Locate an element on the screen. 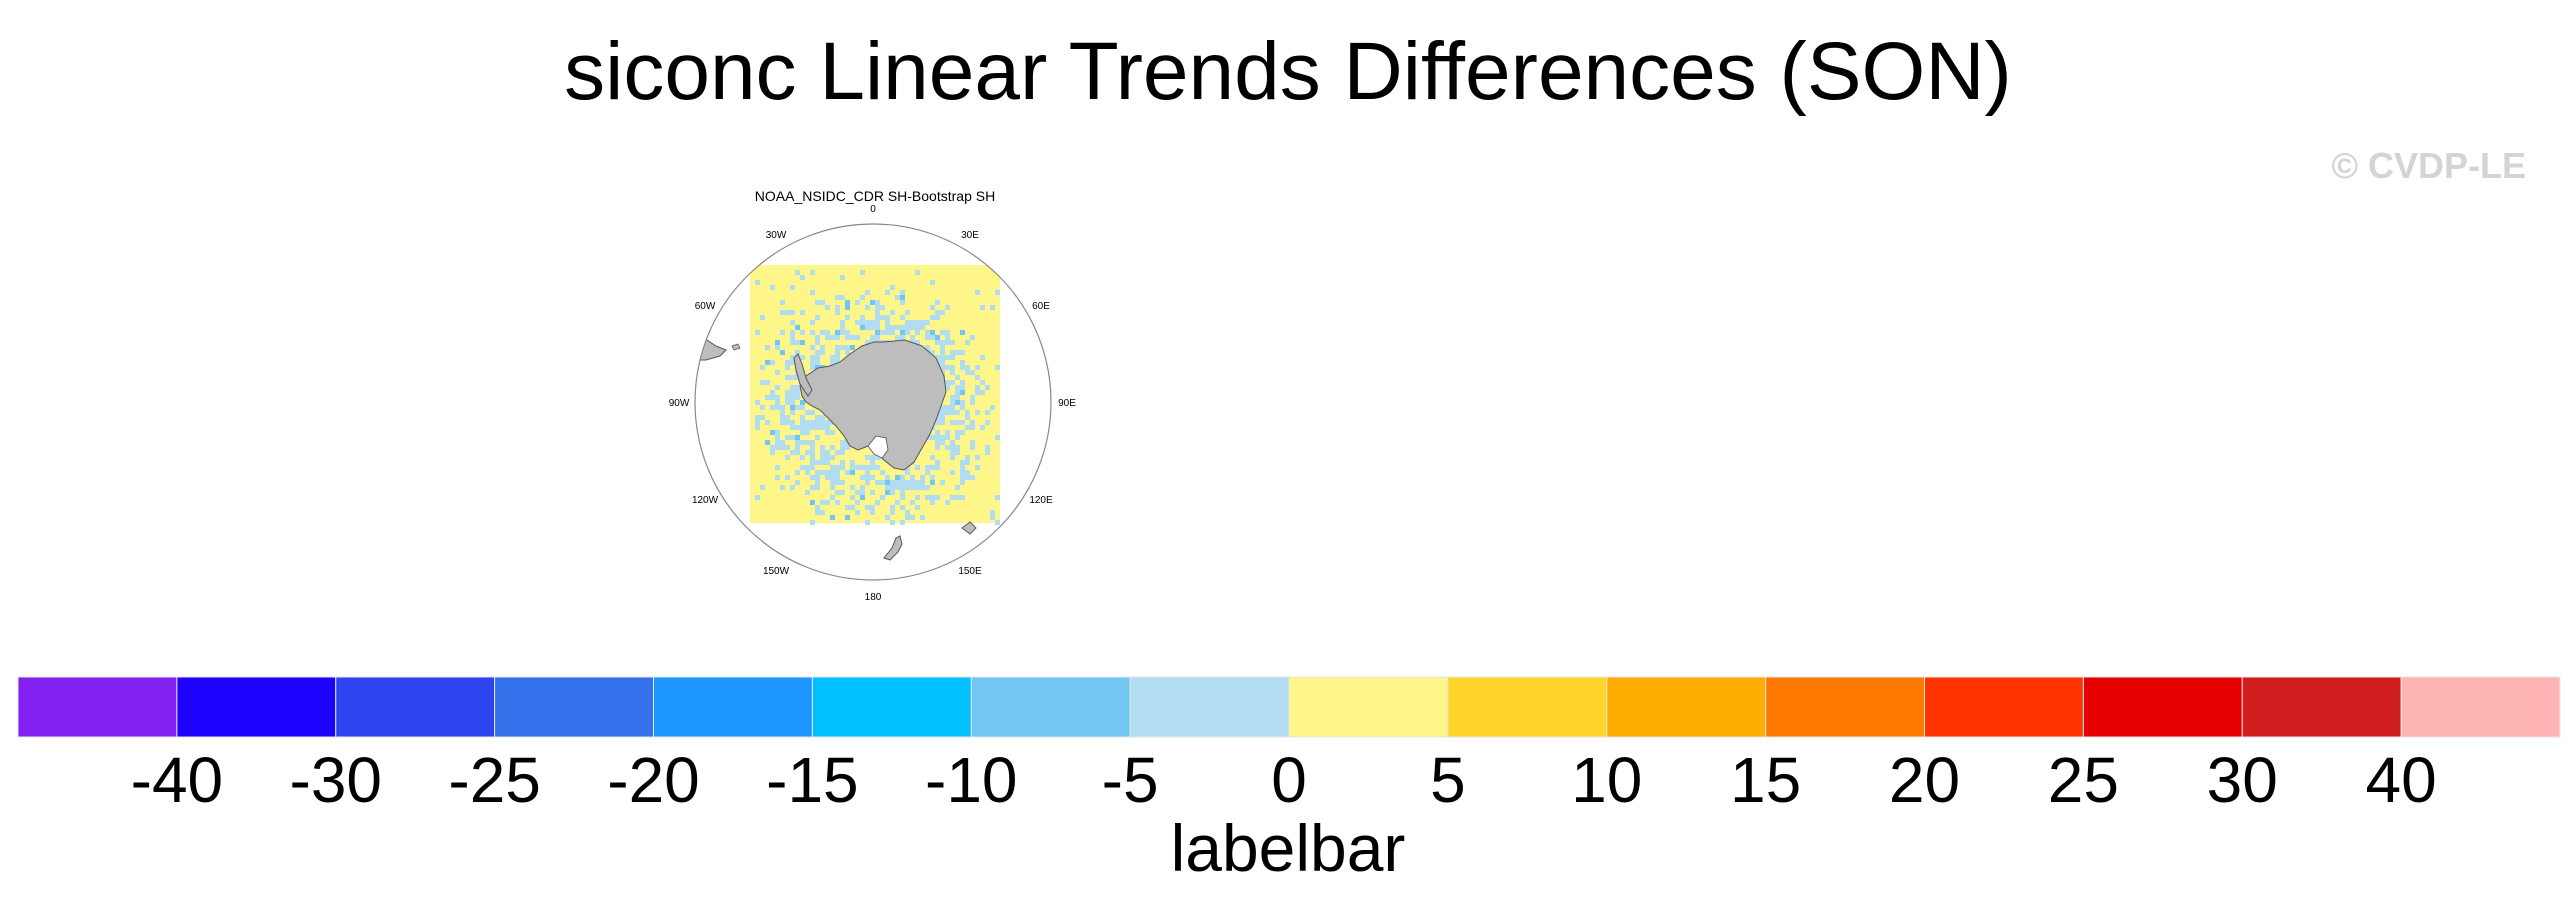  longitude-label: 120E is located at coordinates (1041, 500).